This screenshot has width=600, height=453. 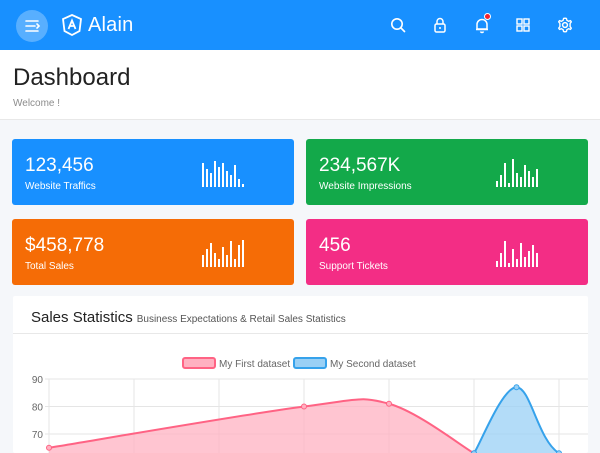 What do you see at coordinates (65, 245) in the screenshot?
I see `stat-value: $458,778` at bounding box center [65, 245].